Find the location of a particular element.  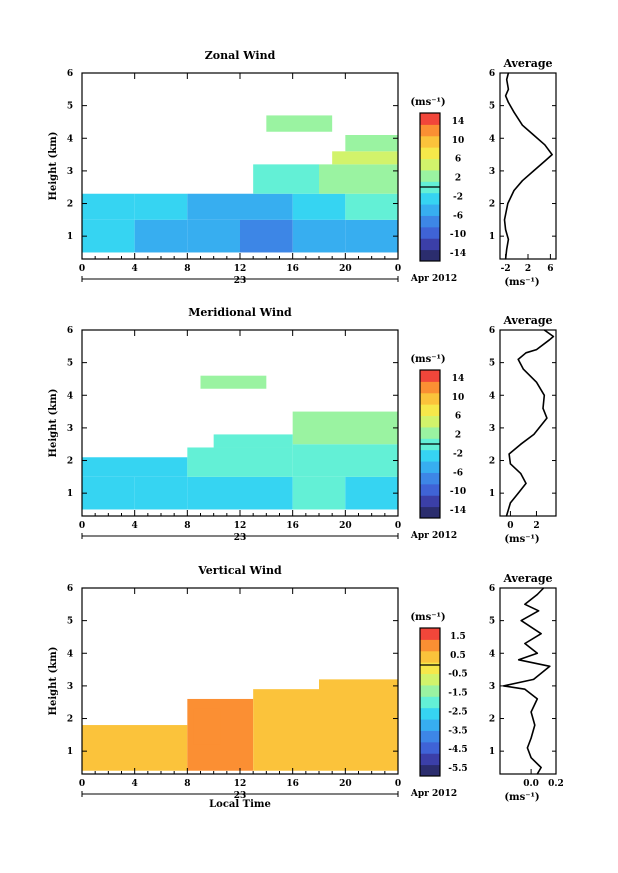

colorbar-tick-label: 14 is located at coordinates (458, 379).